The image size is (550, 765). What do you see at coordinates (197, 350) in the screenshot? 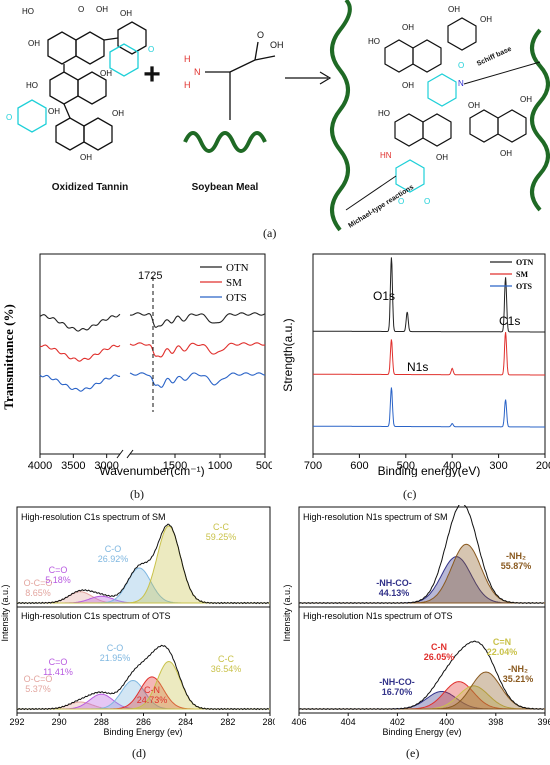
I see `ftir-series-sm` at bounding box center [197, 350].